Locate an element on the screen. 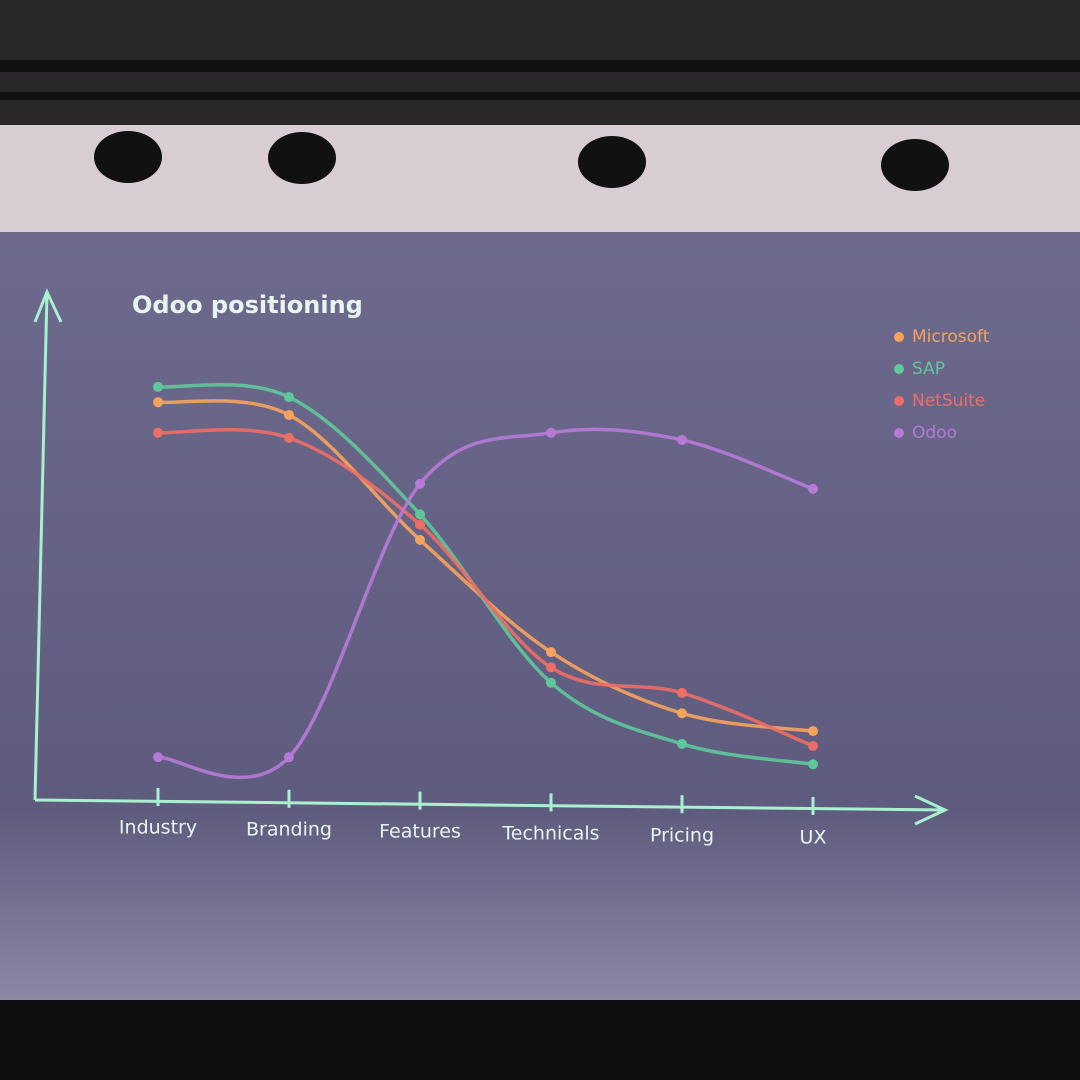  x-tick-label: Features is located at coordinates (420, 832).